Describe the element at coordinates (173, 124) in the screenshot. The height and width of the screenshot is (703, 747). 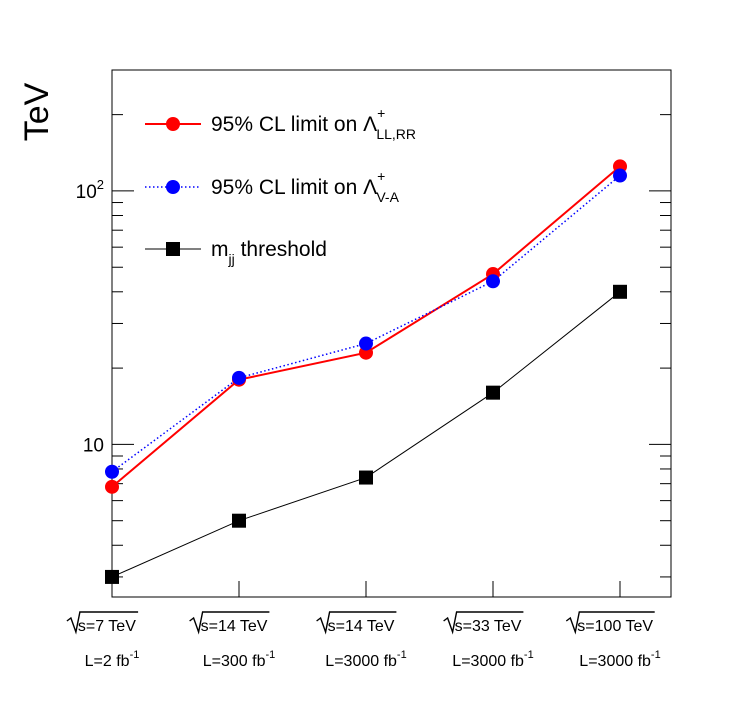
I see `legend-marker-llrr` at that location.